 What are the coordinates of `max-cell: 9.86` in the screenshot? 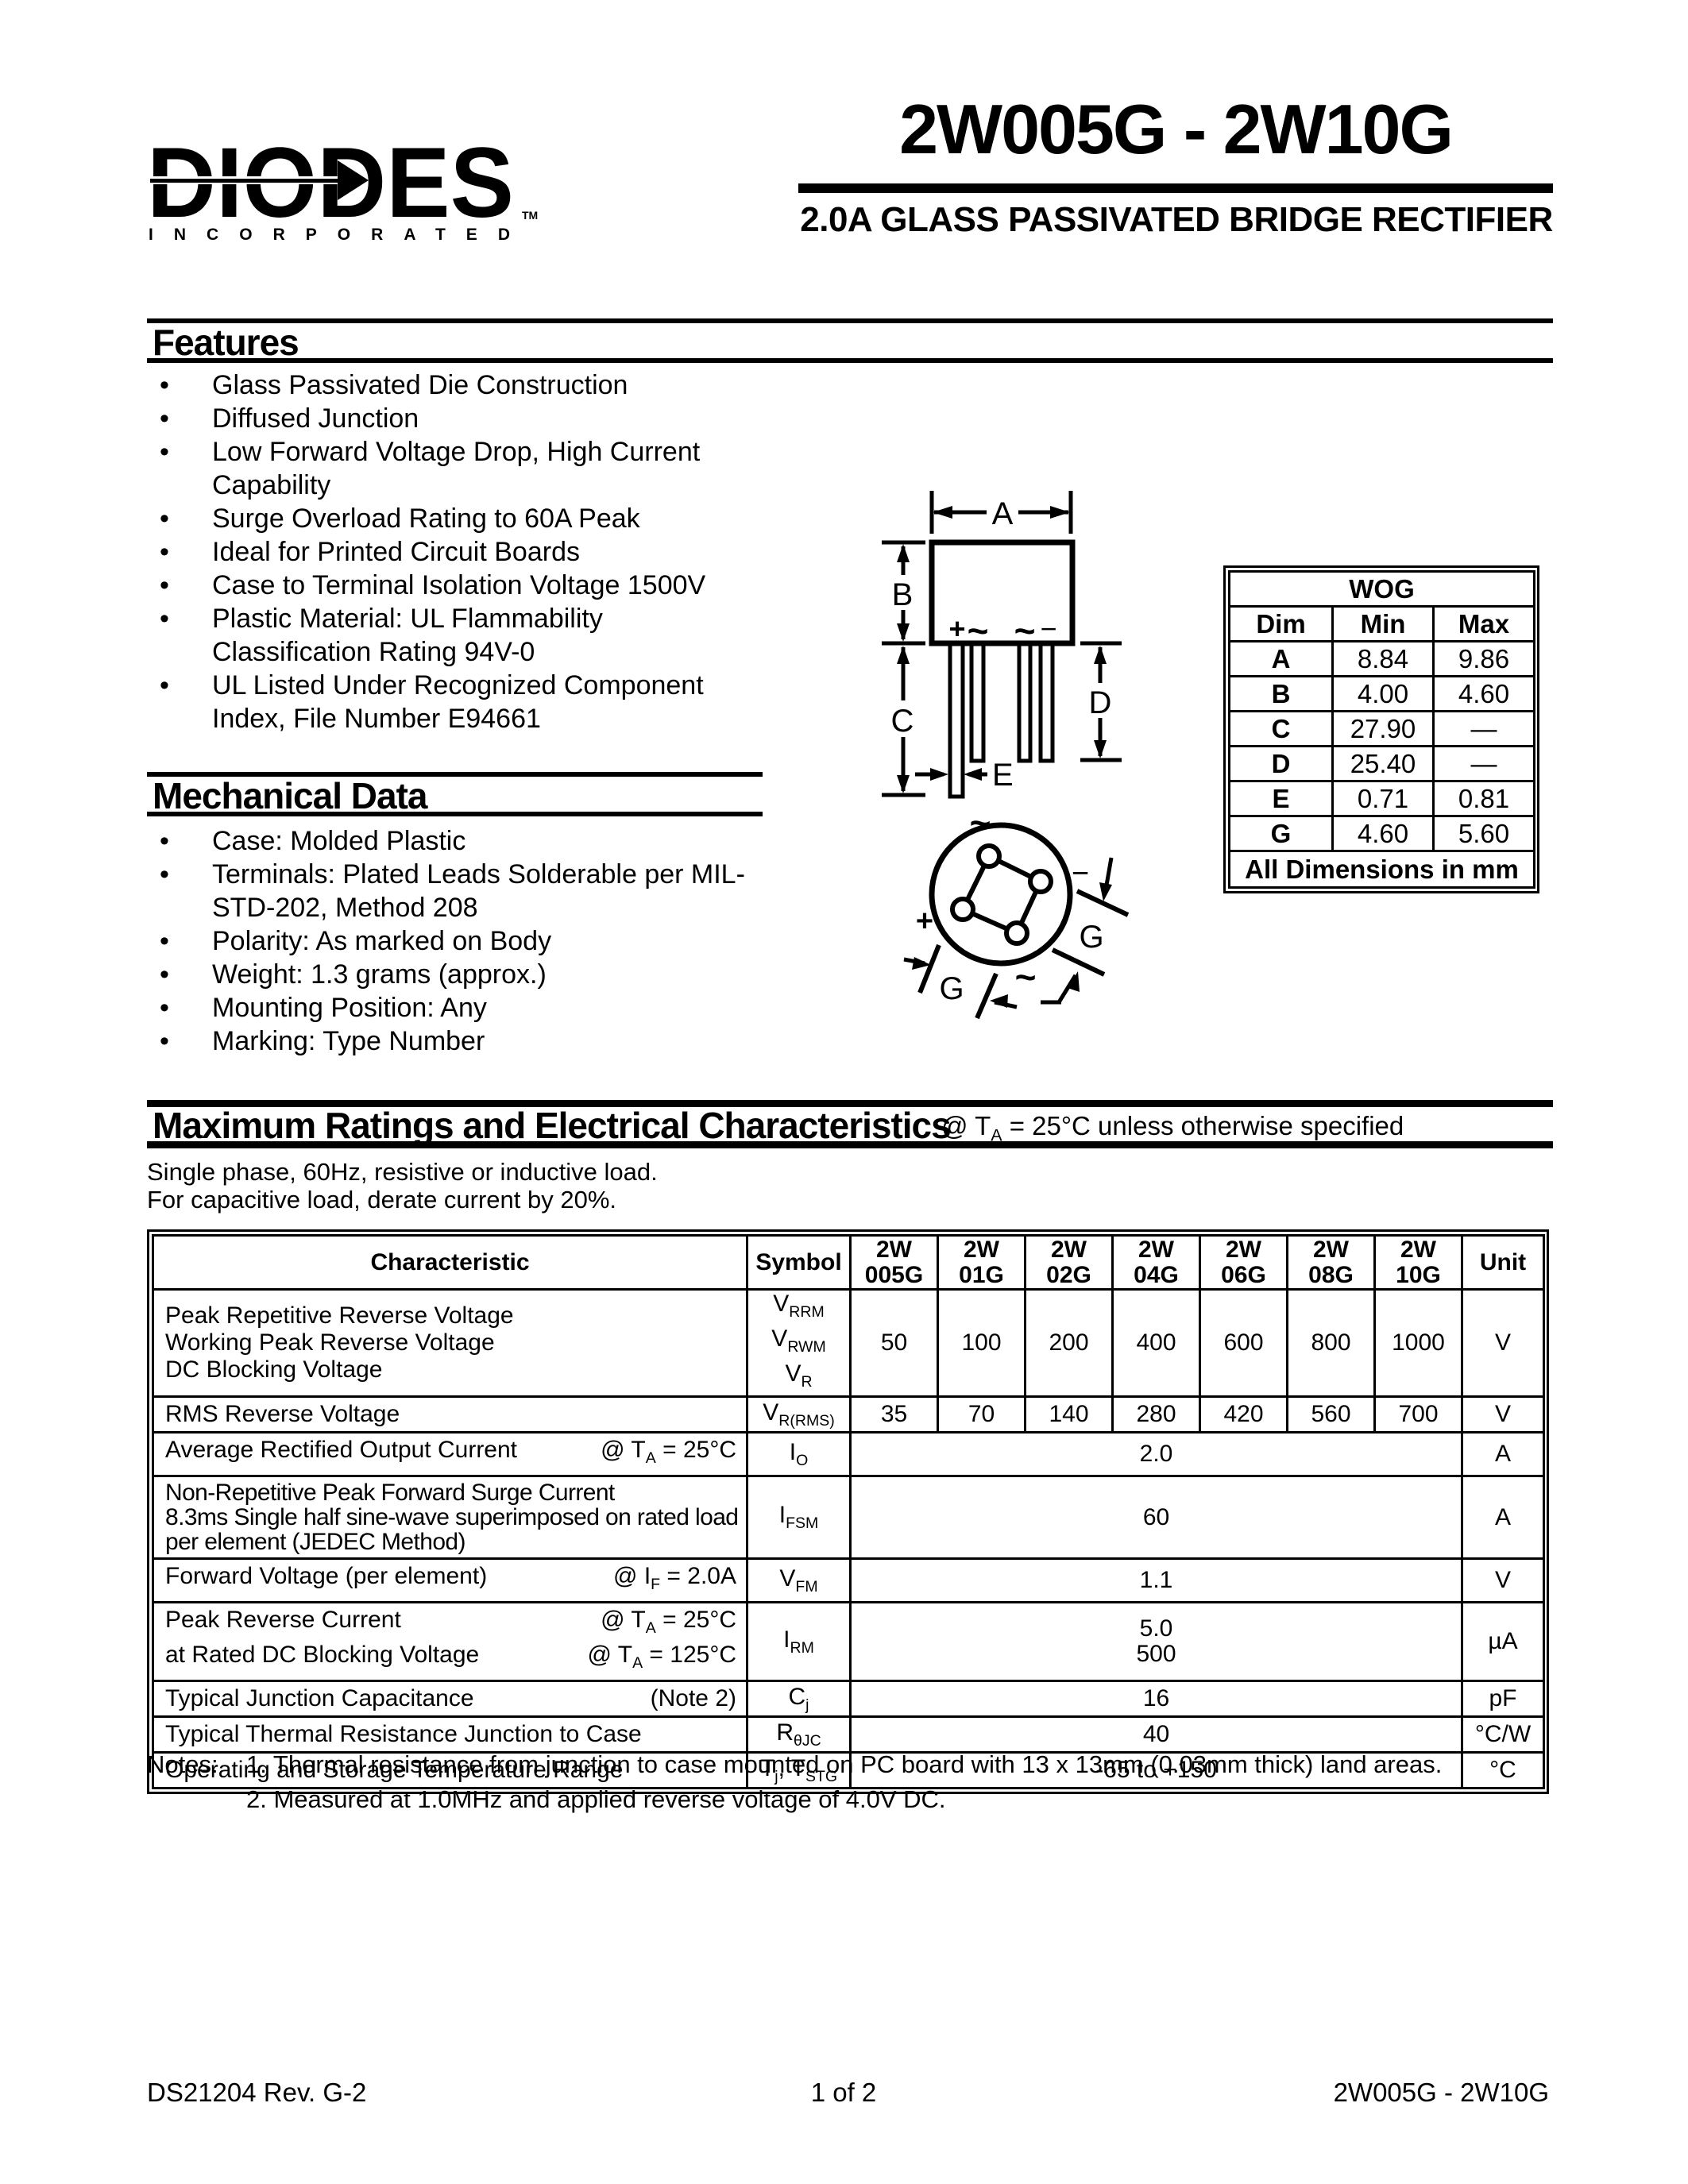 It's located at (1483, 658).